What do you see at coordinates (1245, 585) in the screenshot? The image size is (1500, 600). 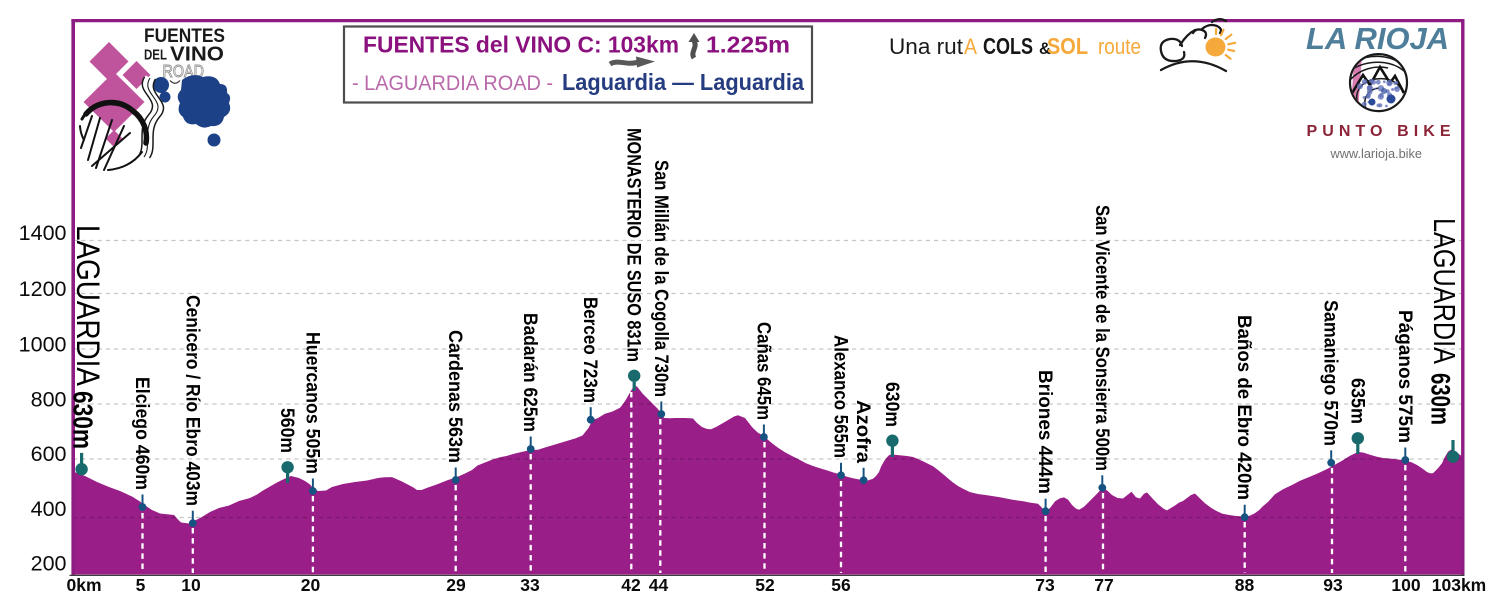 I see `svg-text: 88` at bounding box center [1245, 585].